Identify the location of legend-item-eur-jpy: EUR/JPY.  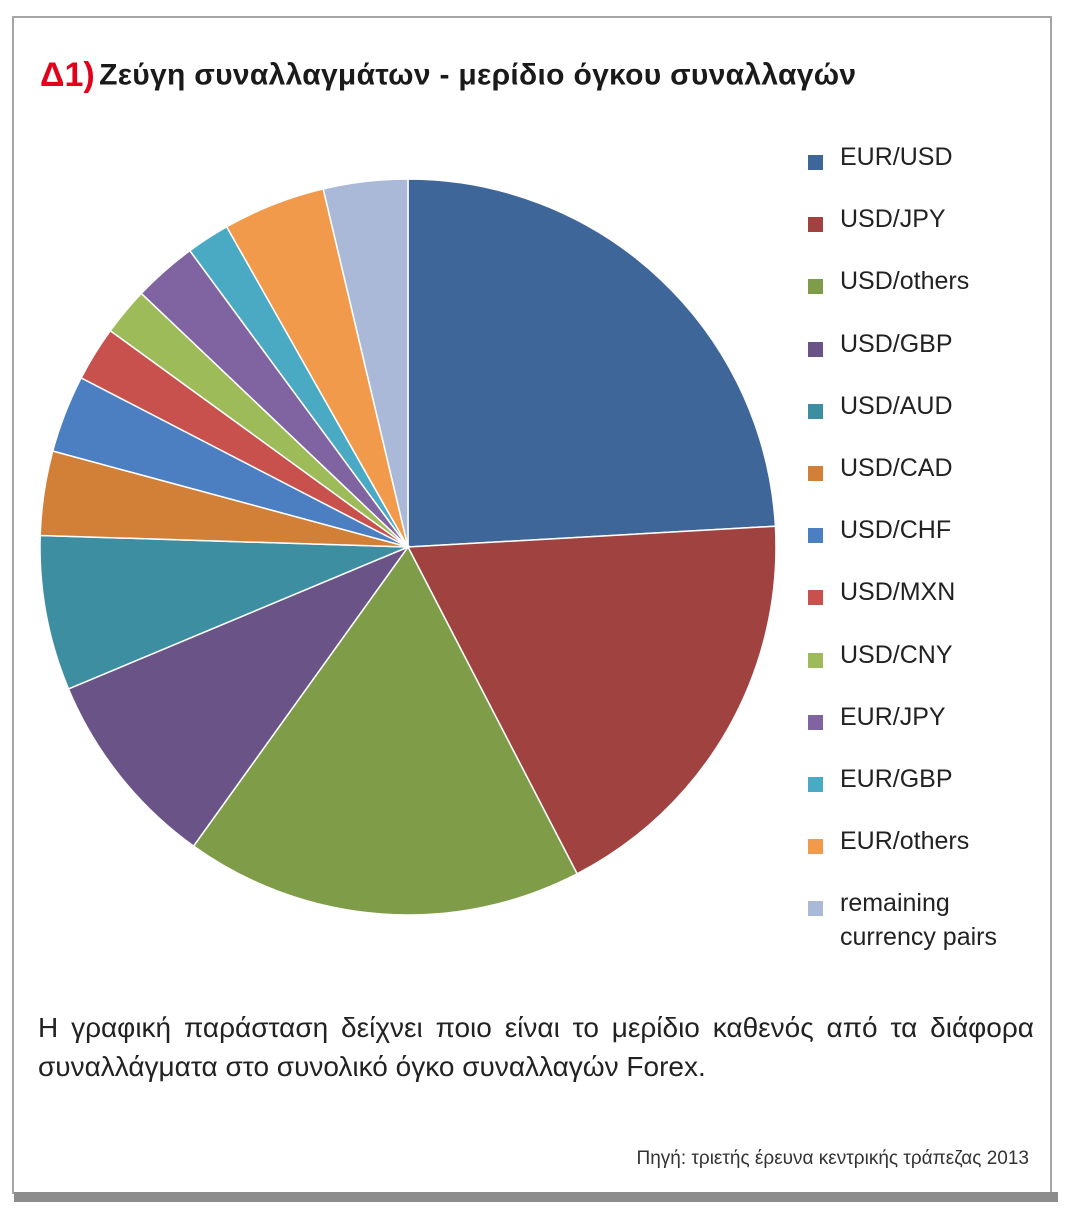
(877, 720).